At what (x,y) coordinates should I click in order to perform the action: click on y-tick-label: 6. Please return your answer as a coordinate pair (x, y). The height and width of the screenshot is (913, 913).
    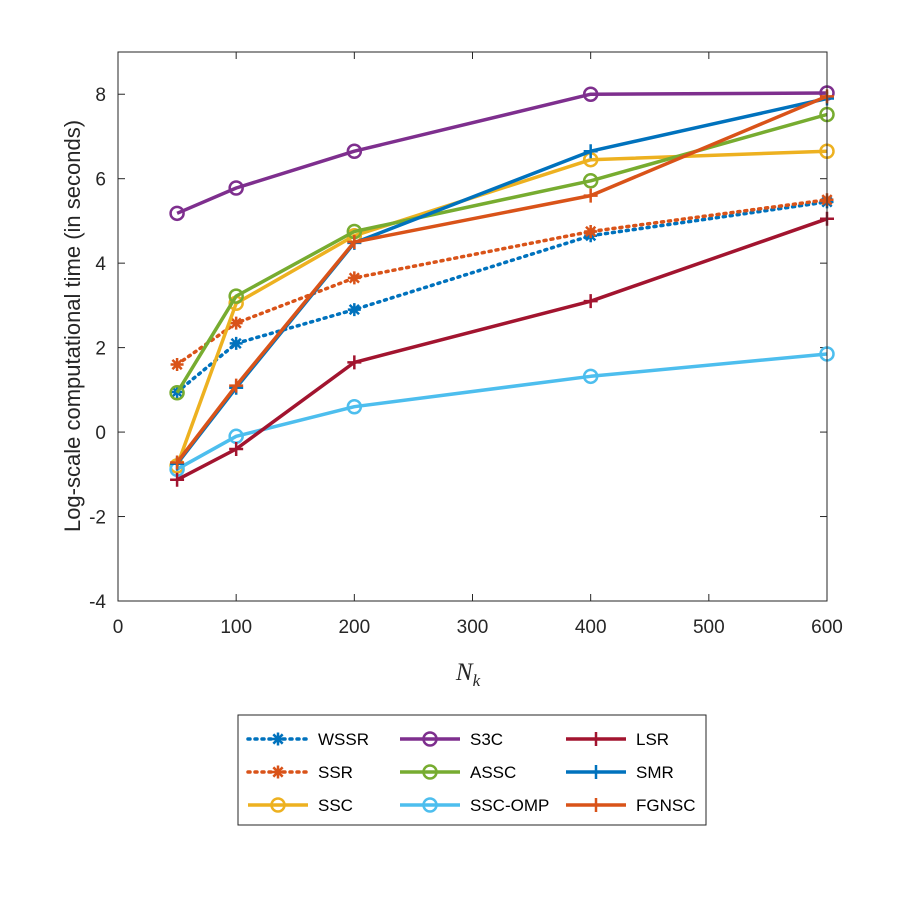
    Looking at the image, I should click on (100, 180).